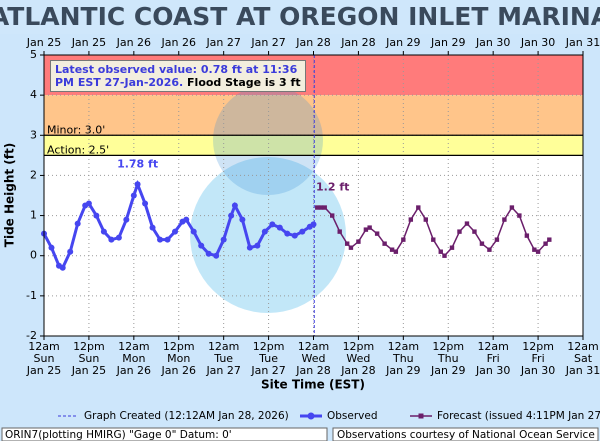 The width and height of the screenshot is (600, 441). I want to click on y-tick-label: 5, so click(33, 54).